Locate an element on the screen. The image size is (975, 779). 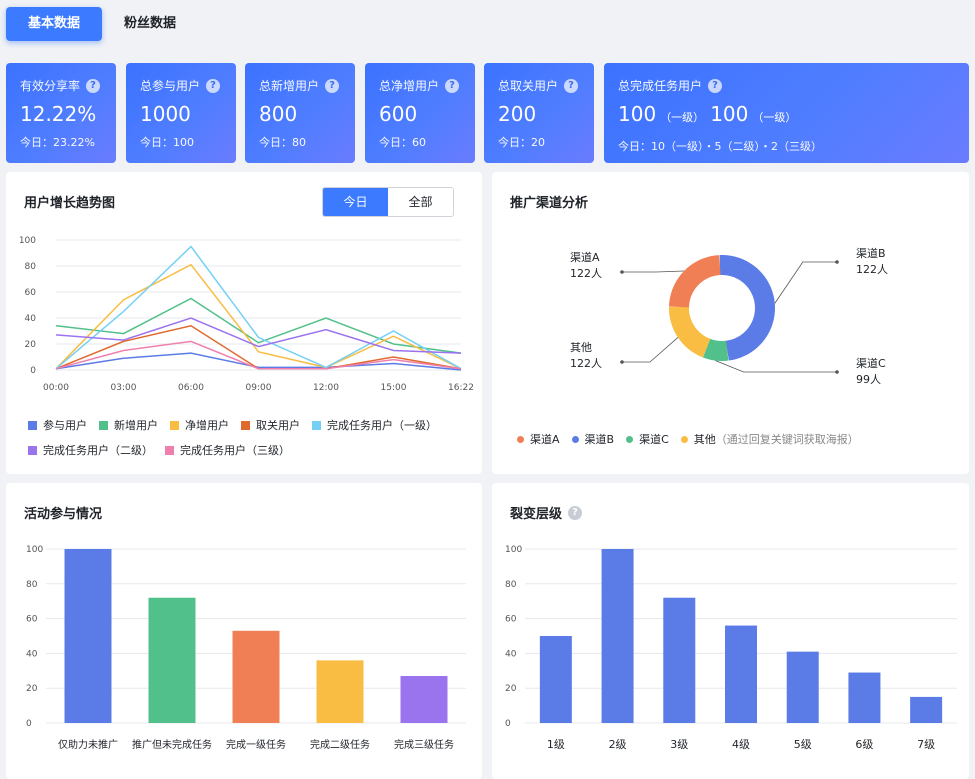
legend-item: 其他 （通过回复关键词获取海报） is located at coordinates (769, 439).